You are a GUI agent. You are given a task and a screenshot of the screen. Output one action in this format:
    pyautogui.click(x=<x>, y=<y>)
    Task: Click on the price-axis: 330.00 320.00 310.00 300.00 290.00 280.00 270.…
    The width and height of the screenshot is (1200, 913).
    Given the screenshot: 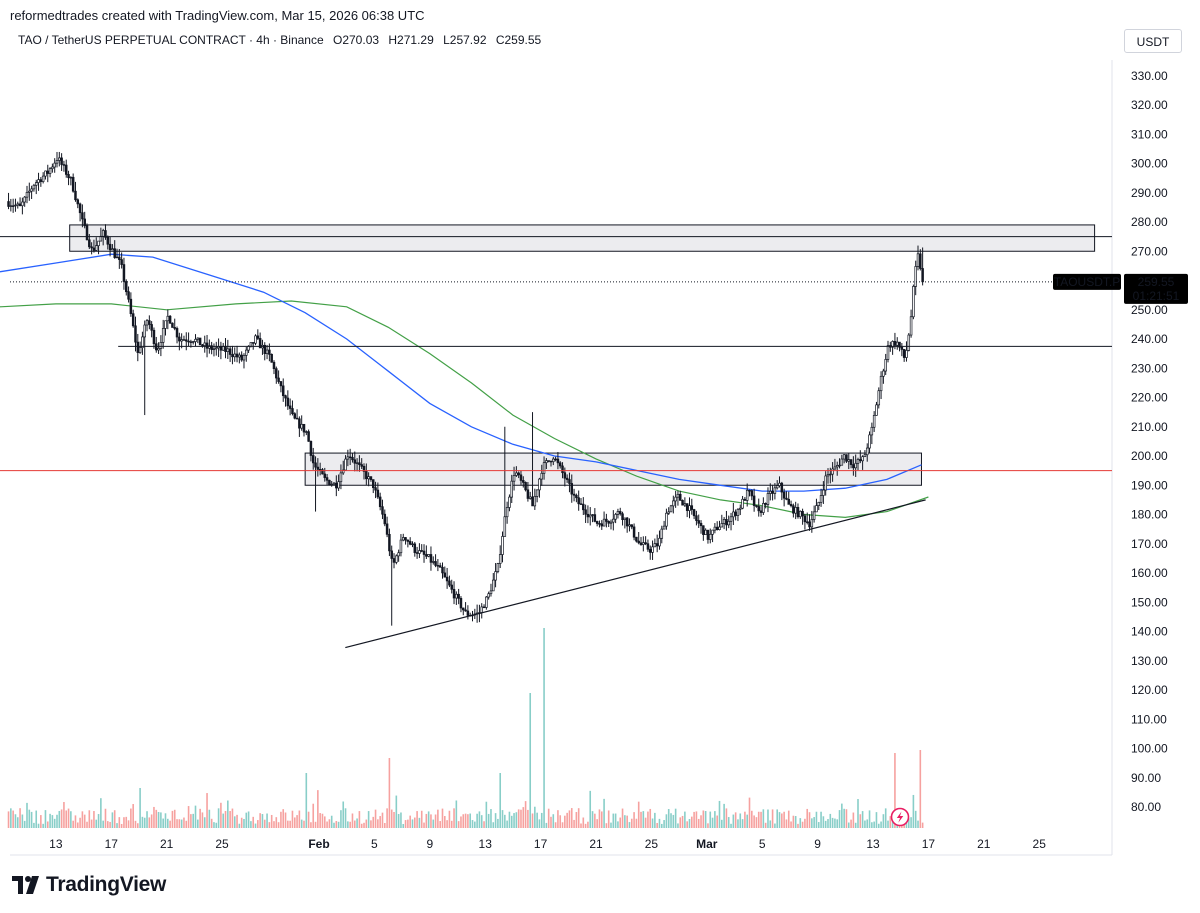 What is the action you would take?
    pyautogui.click(x=1149, y=441)
    